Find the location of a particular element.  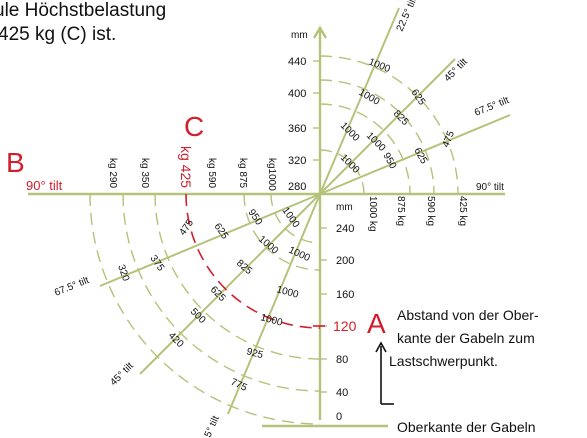

upper-45-825: 825 is located at coordinates (401, 118).